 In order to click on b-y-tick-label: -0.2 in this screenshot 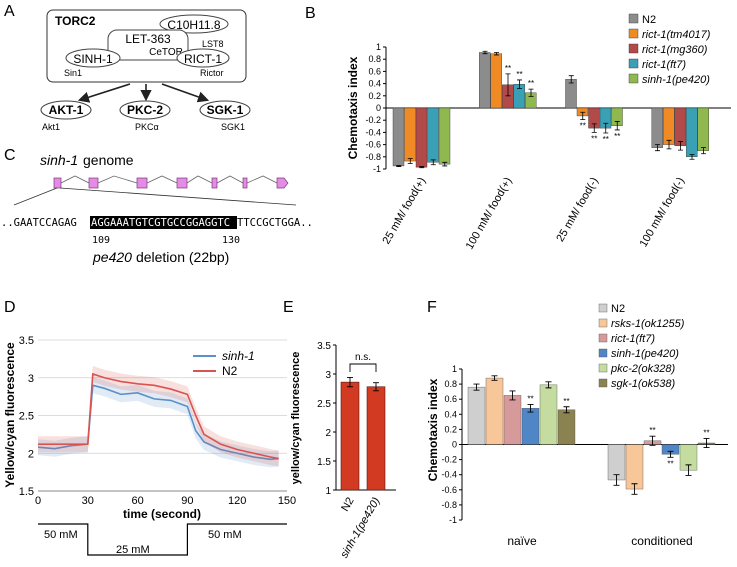, I will do `click(373, 120)`.